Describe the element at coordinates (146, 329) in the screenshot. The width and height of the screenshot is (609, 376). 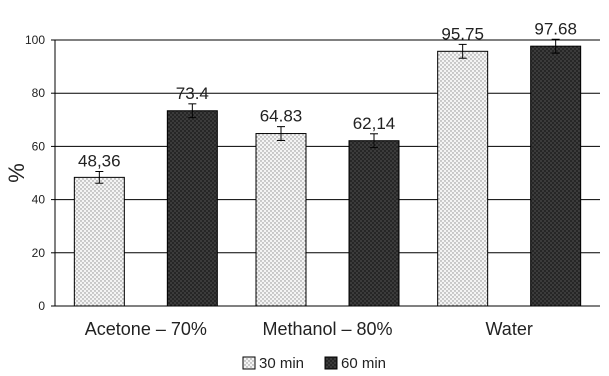
I see `x-category-label: Acetone – 70%` at that location.